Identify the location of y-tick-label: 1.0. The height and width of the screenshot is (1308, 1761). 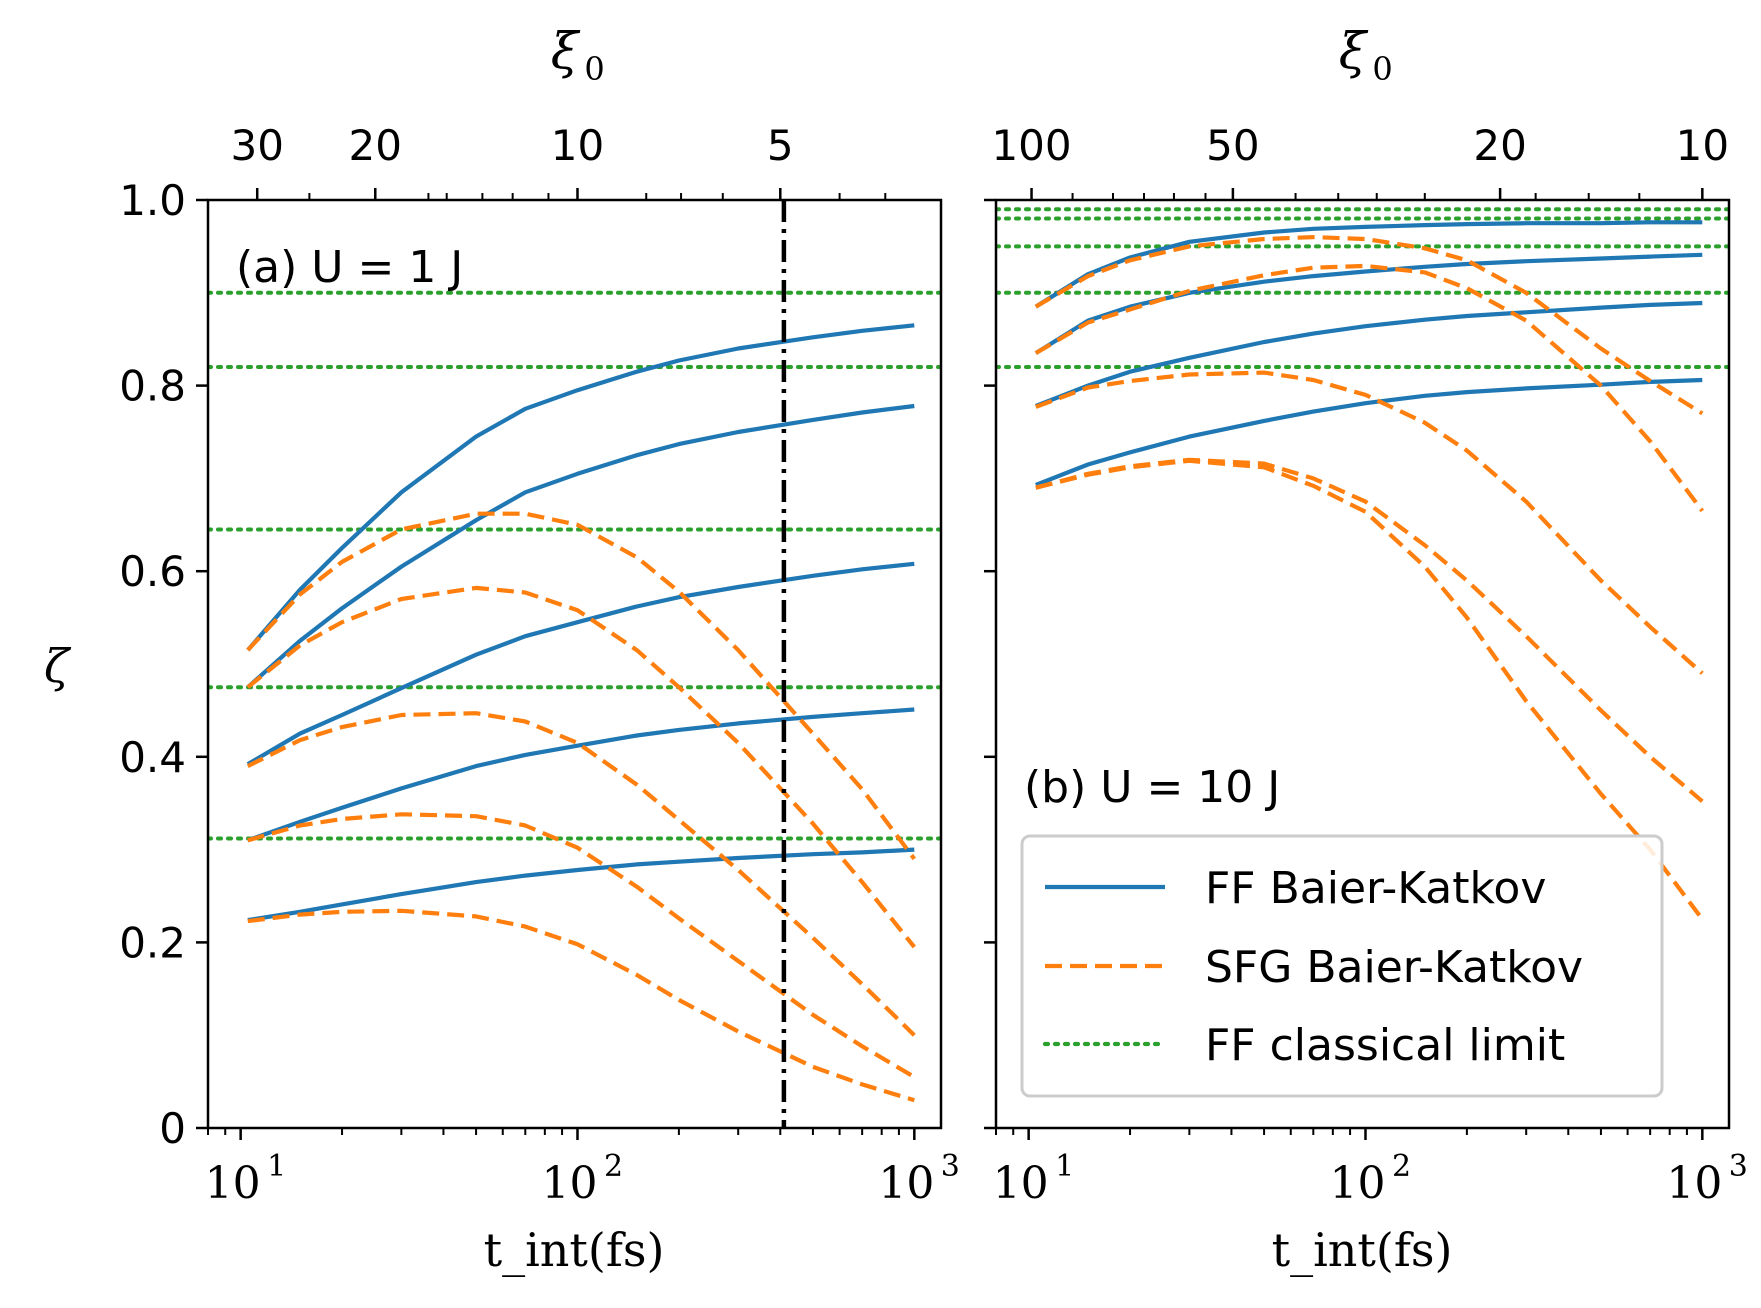
(152, 200).